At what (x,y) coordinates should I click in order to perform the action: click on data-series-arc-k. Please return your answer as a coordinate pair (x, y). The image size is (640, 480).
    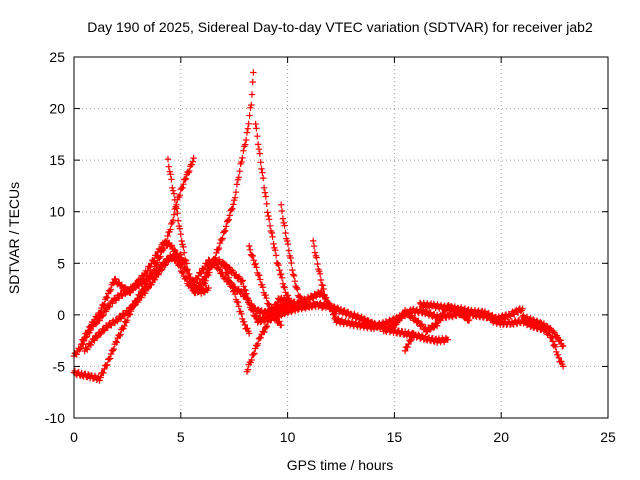
    Looking at the image, I should click on (294, 255).